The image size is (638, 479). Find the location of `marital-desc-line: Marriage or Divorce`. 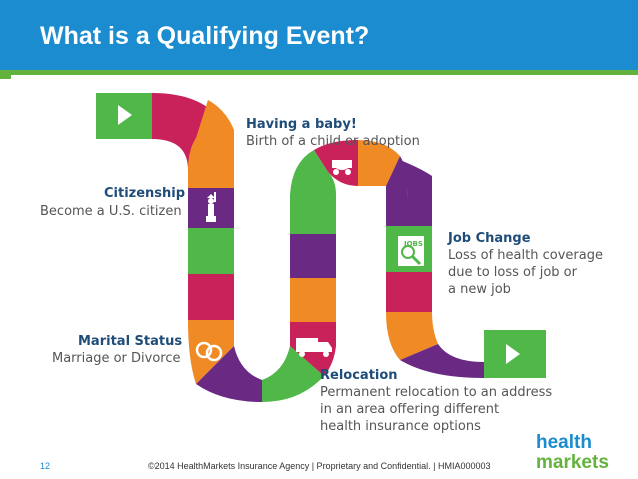

marital-desc-line: Marriage or Divorce is located at coordinates (116, 358).